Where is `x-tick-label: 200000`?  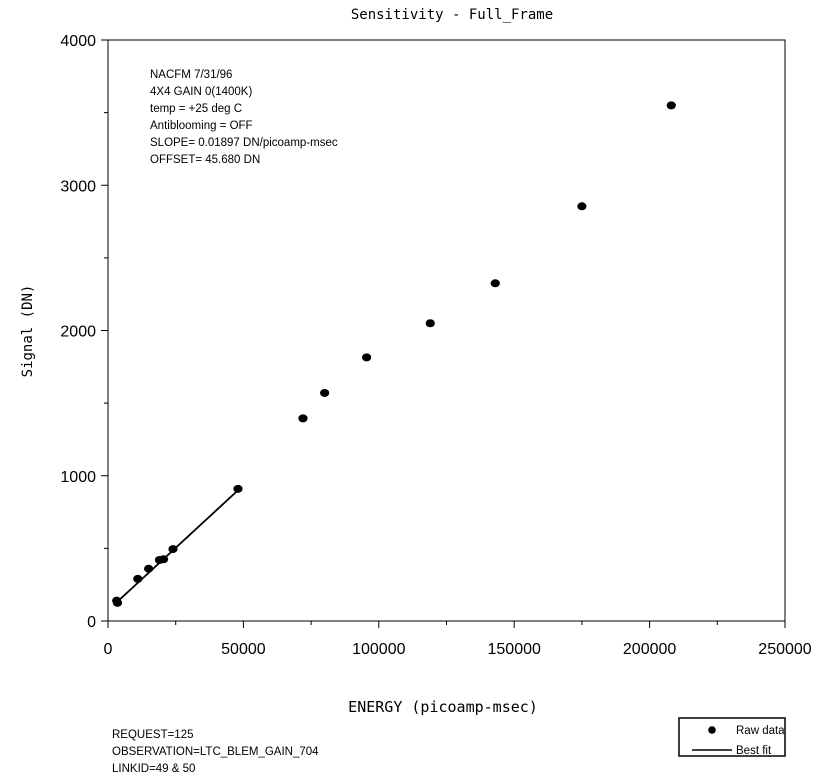 x-tick-label: 200000 is located at coordinates (649, 649).